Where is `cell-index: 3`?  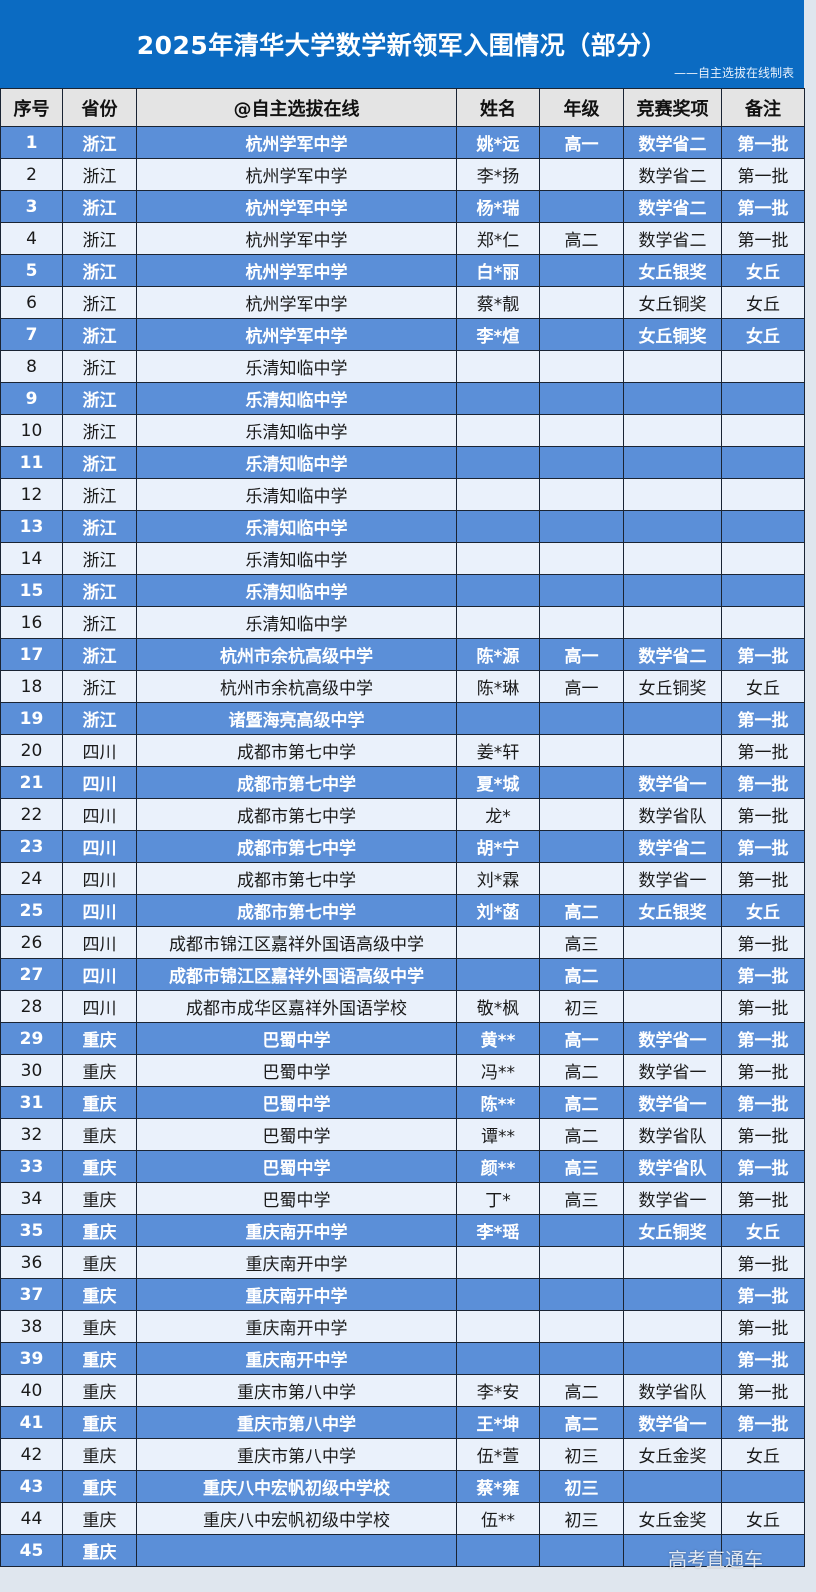
cell-index: 3 is located at coordinates (31, 206).